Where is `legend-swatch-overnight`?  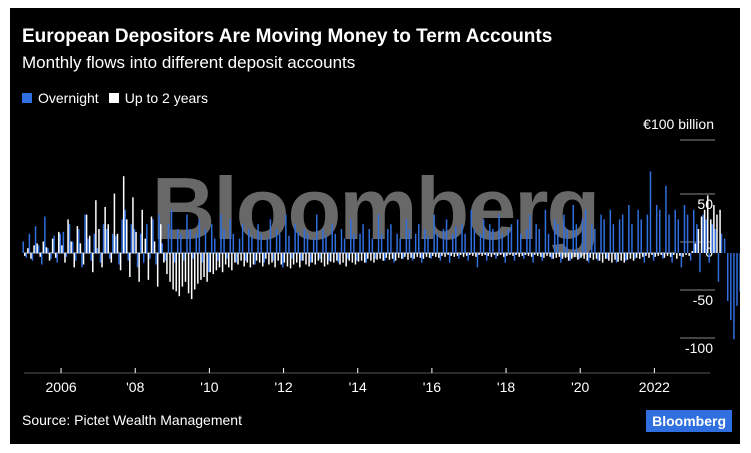
legend-swatch-overnight is located at coordinates (27, 98).